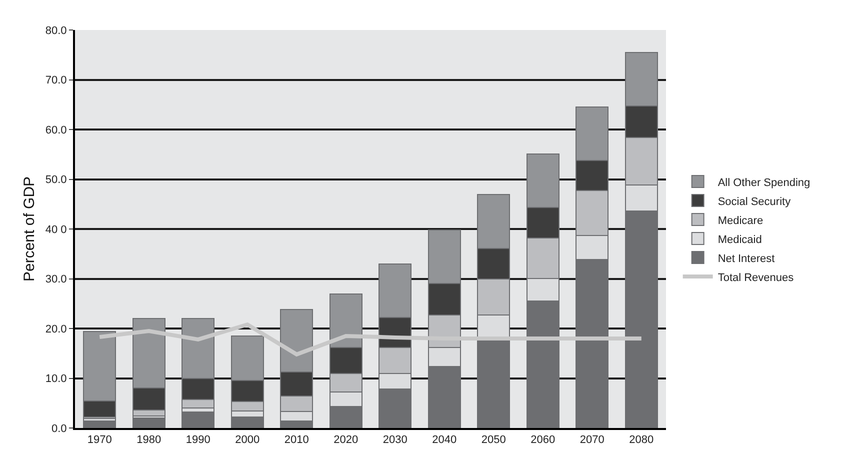 This screenshot has height=463, width=866. Describe the element at coordinates (56, 180) in the screenshot. I see `y-tick-label: 50.0` at that location.